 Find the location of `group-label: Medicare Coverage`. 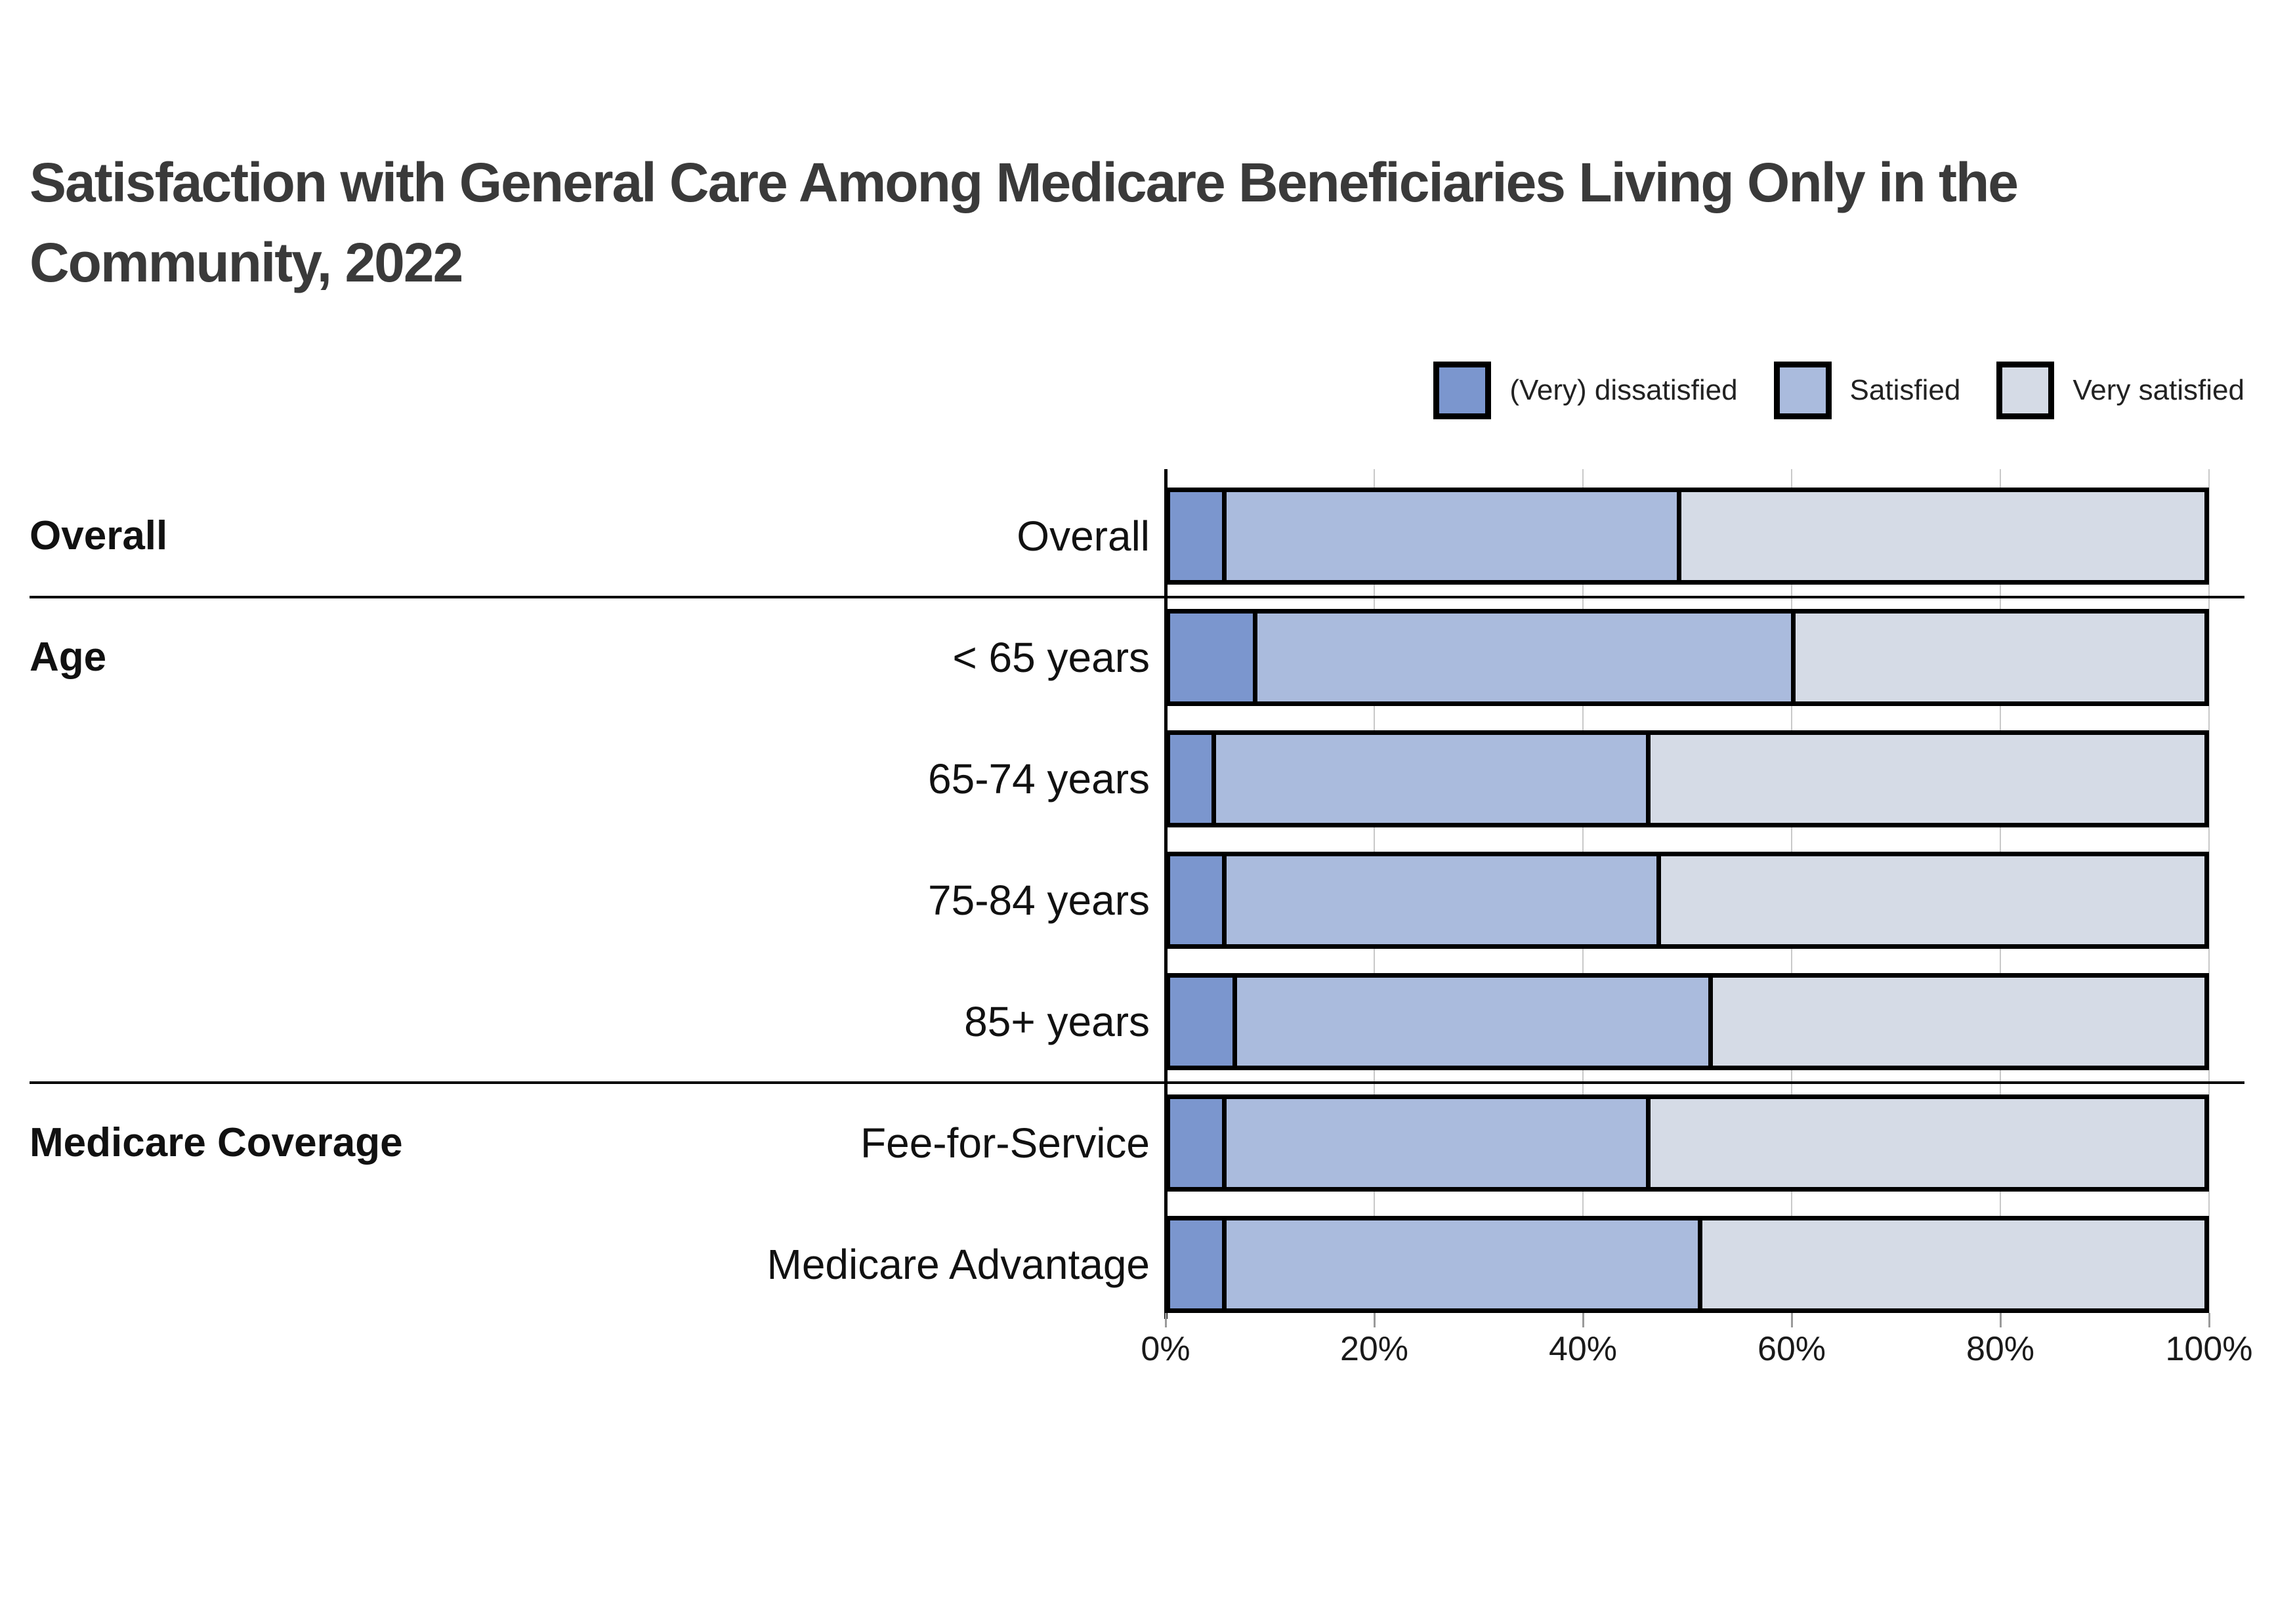

group-label: Medicare Coverage is located at coordinates (216, 1142).